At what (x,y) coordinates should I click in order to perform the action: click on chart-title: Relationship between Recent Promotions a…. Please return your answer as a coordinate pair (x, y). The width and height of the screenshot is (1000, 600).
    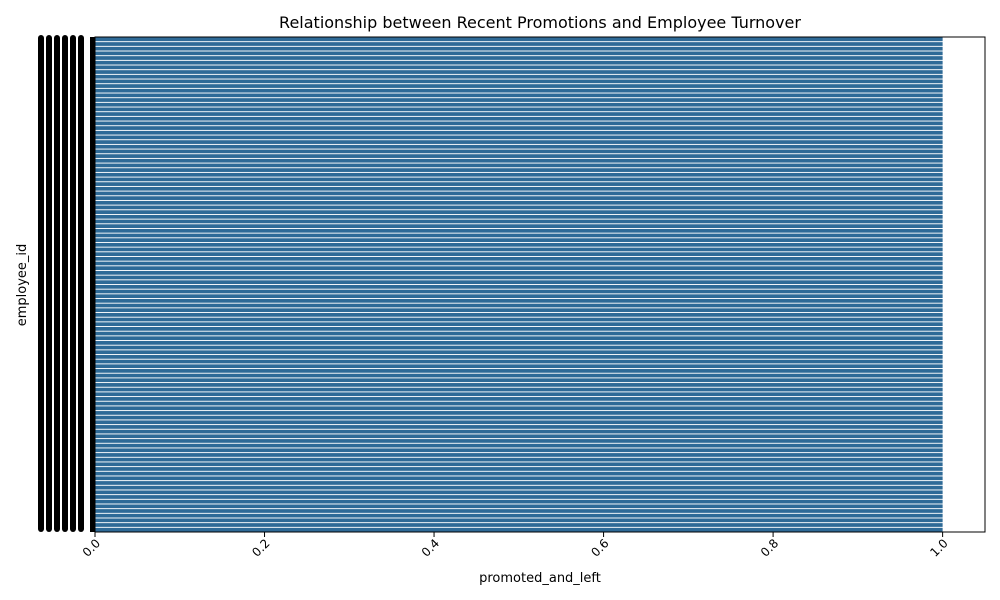
    Looking at the image, I should click on (540, 22).